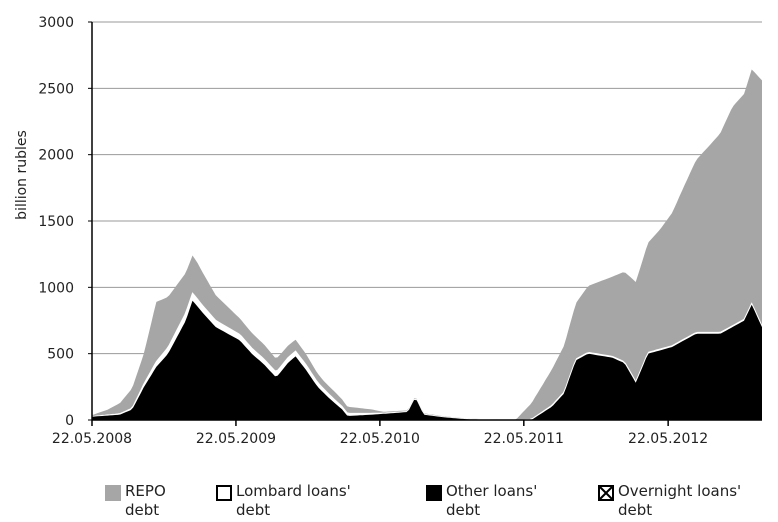 The height and width of the screenshot is (522, 778). What do you see at coordinates (22, 175) in the screenshot?
I see `y-axis-label: billion rubles` at bounding box center [22, 175].